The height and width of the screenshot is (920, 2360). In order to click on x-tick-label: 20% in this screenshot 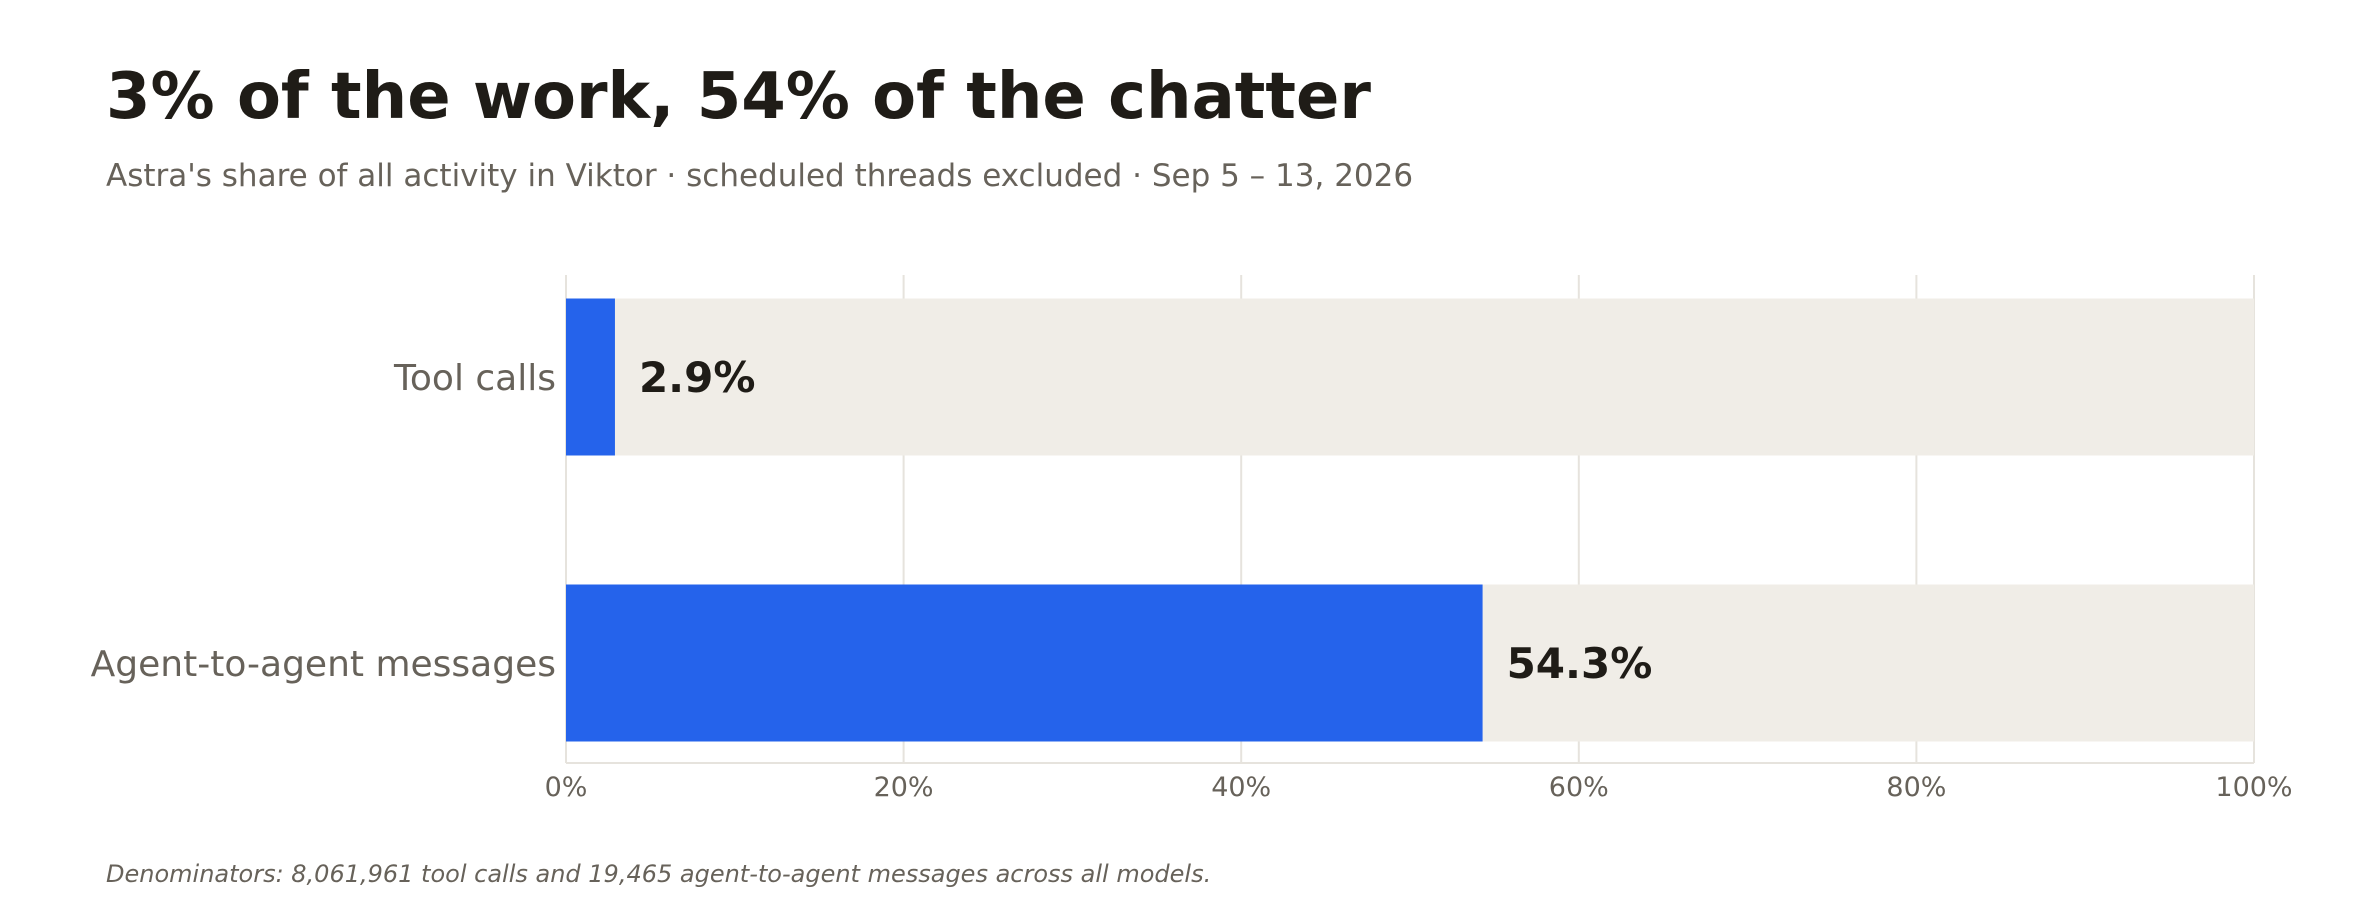, I will do `click(904, 787)`.